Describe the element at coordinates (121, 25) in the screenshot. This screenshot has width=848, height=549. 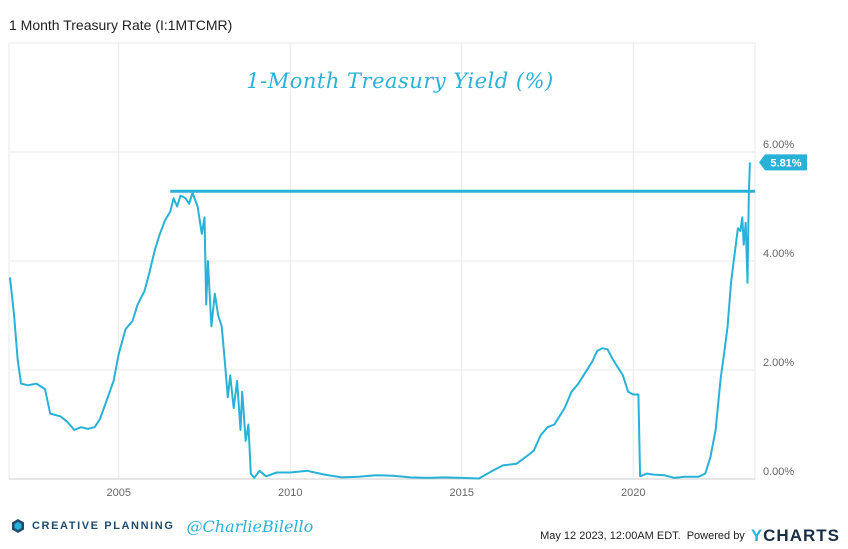
I see `chart-header-title: 1 Month Treasury Rate (I:1MTCMR)` at that location.